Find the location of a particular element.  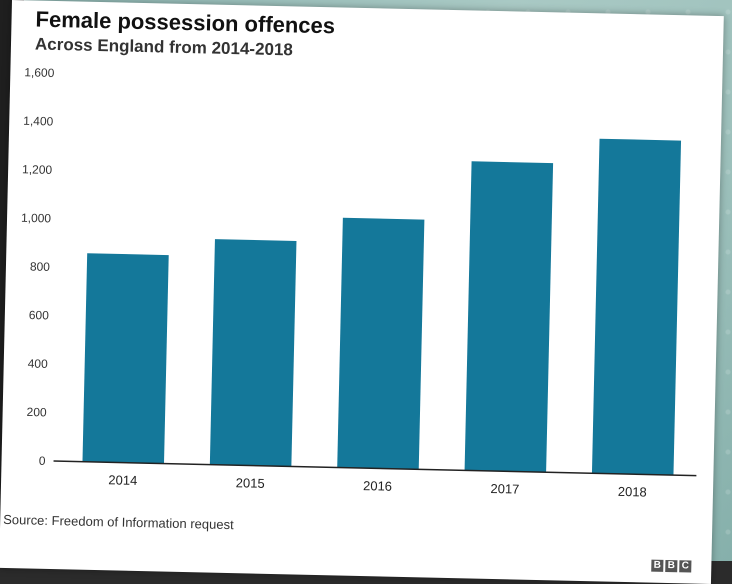

y-tick-label: 200 is located at coordinates (36, 412).